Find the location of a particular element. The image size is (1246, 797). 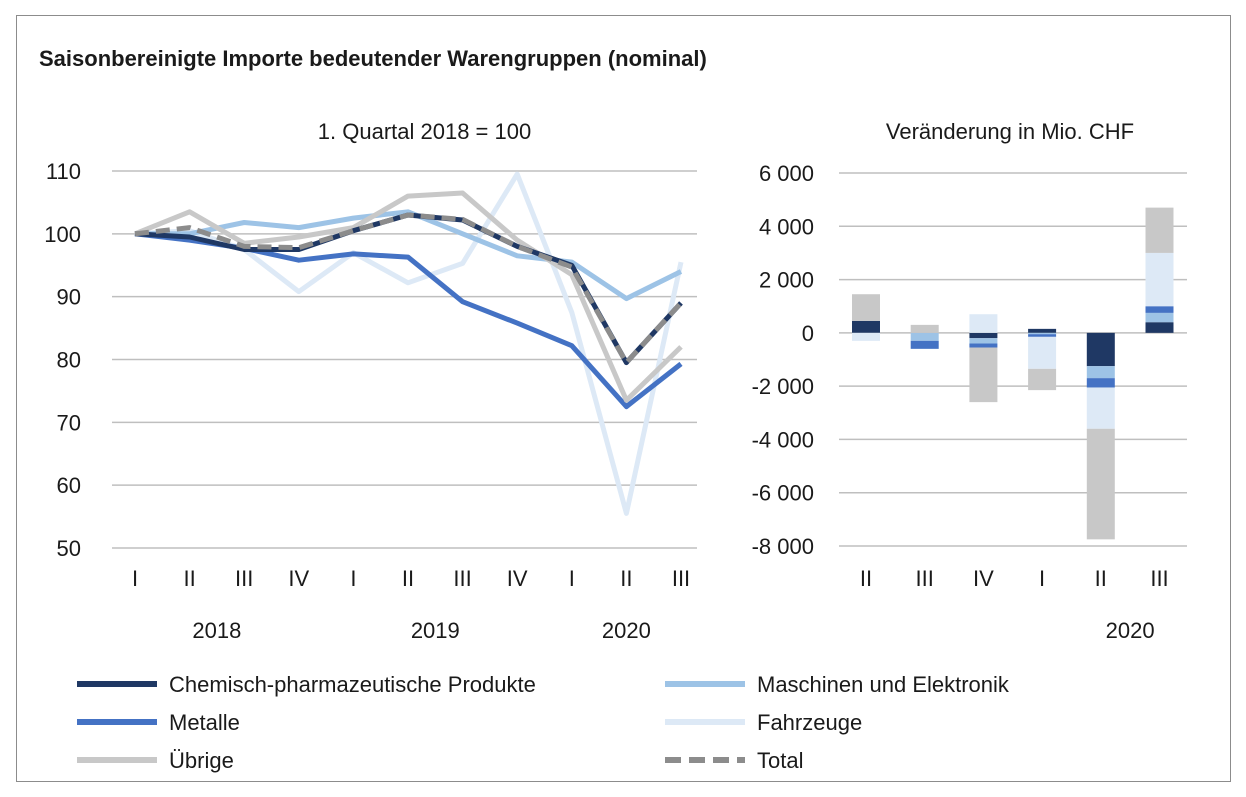

series-line-uebrige is located at coordinates (408, 296).